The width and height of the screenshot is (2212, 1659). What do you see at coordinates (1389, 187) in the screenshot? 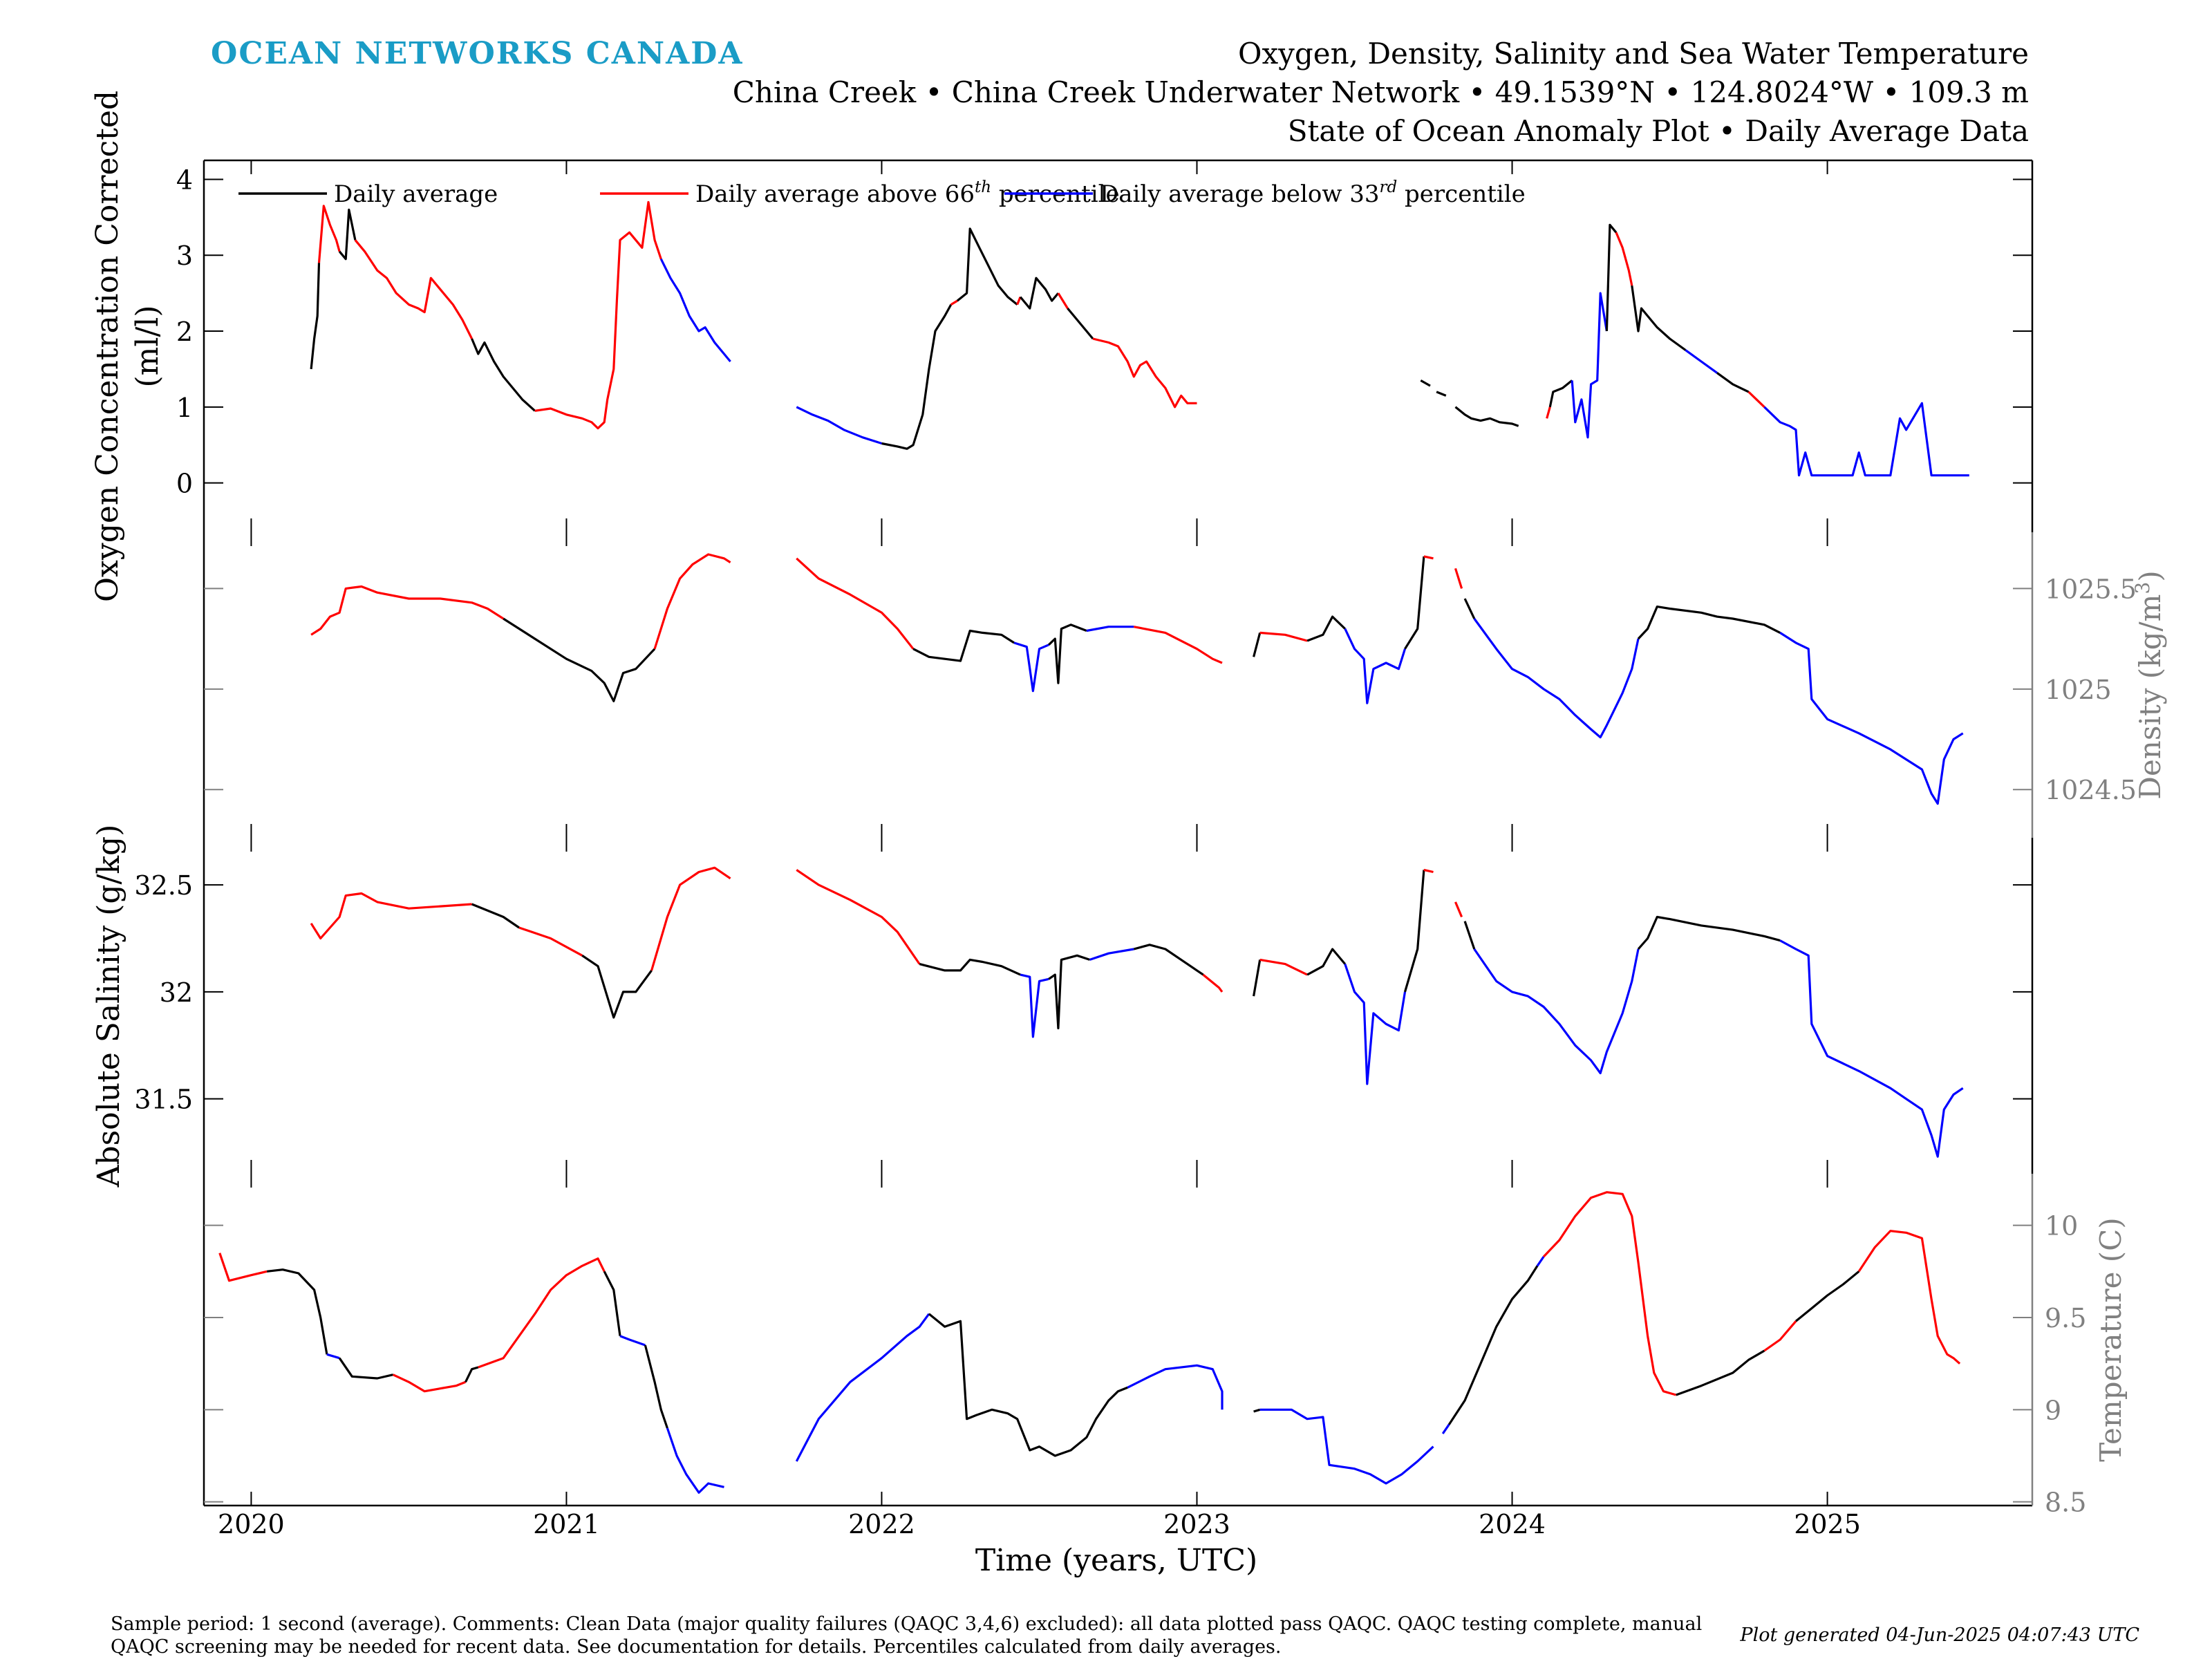
I see `legend-entry-sup: rd` at bounding box center [1389, 187].